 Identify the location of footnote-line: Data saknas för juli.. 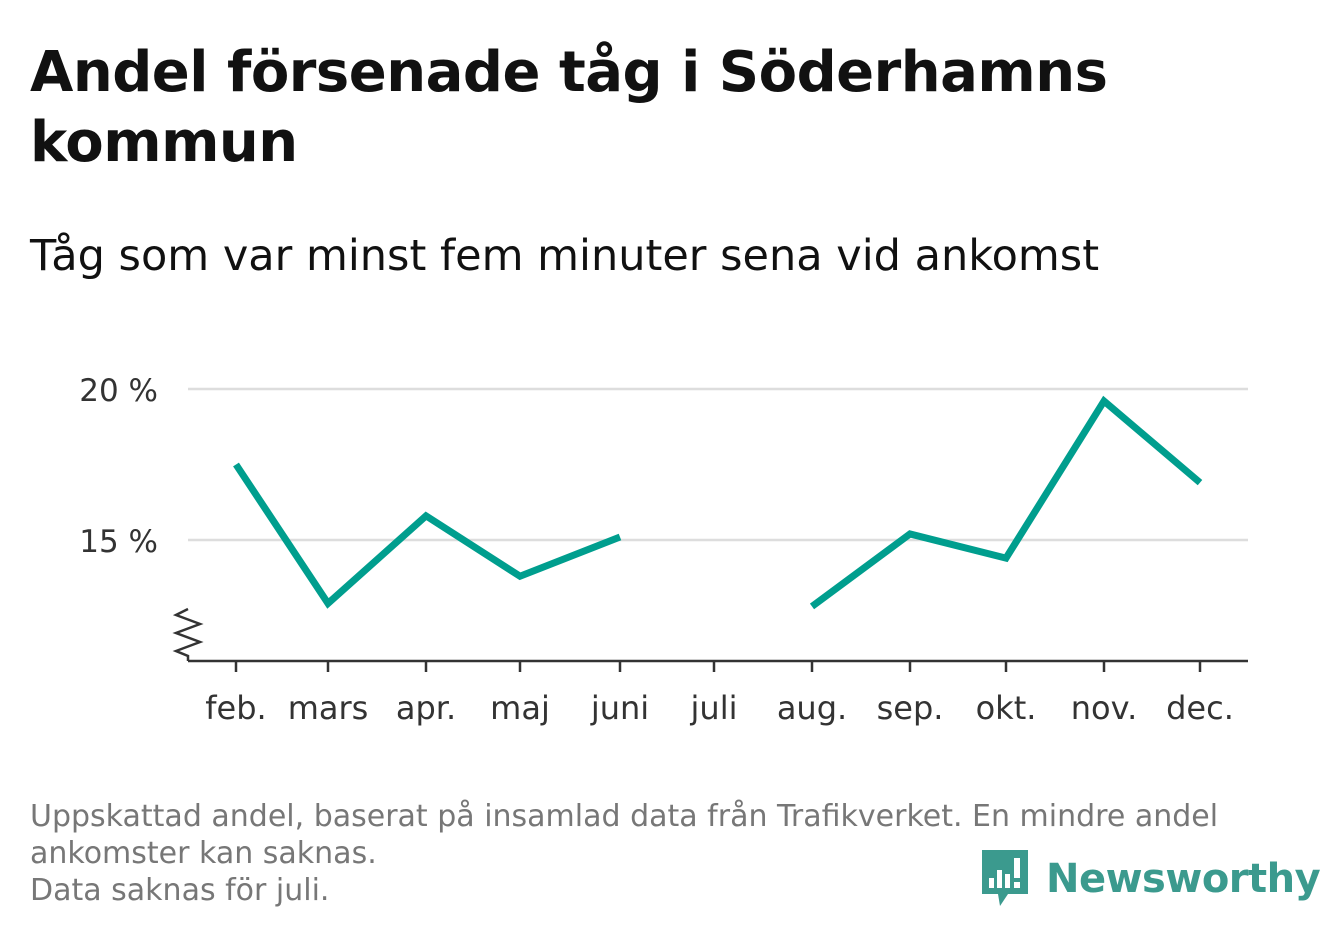
(180, 890).